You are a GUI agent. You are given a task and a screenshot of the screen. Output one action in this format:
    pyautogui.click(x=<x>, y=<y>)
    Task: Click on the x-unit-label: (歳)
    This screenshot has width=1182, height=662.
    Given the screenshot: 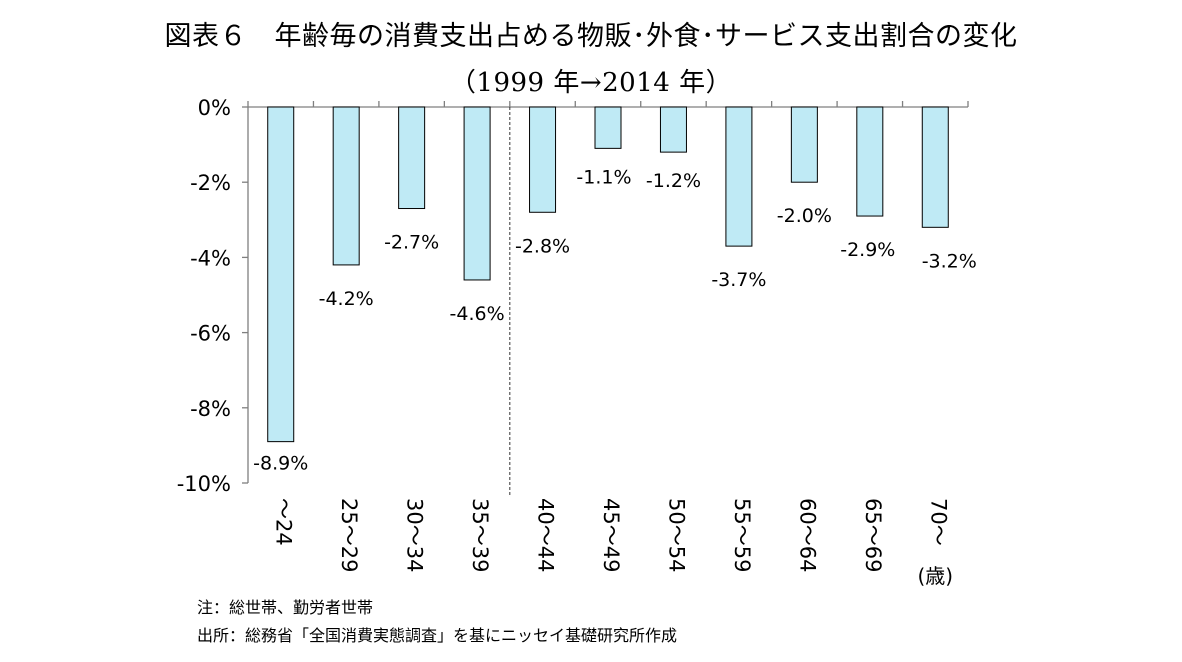 What is the action you would take?
    pyautogui.click(x=935, y=576)
    